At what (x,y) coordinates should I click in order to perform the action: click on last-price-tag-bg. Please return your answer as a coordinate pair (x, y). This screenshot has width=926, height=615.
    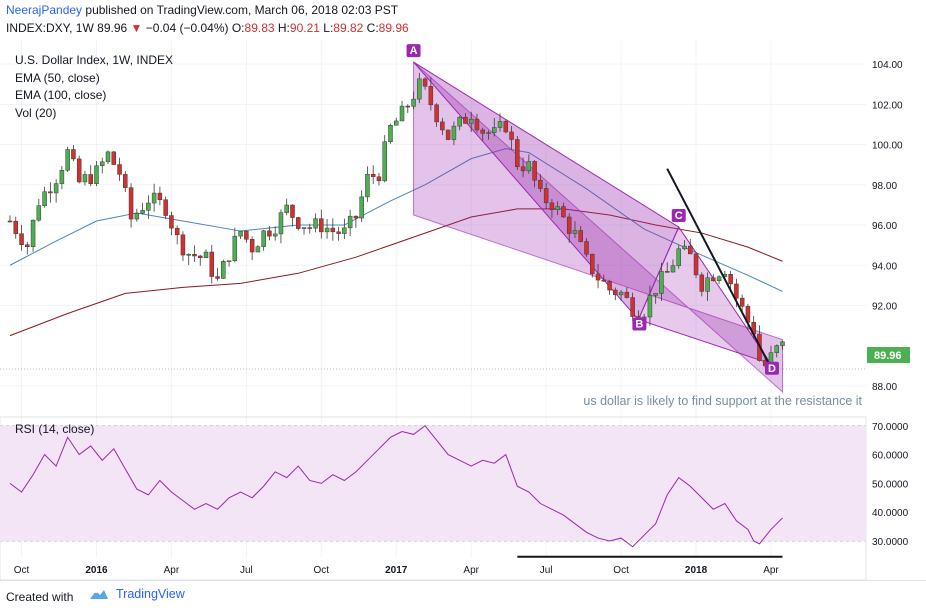
    Looking at the image, I should click on (888, 355).